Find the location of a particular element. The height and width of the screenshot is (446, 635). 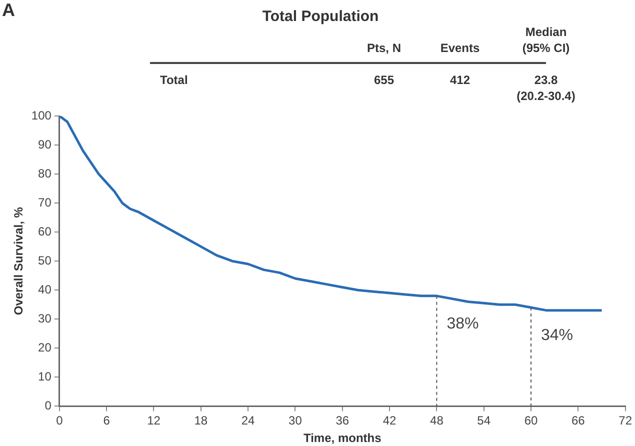

x-tick-label: 66 is located at coordinates (578, 421).